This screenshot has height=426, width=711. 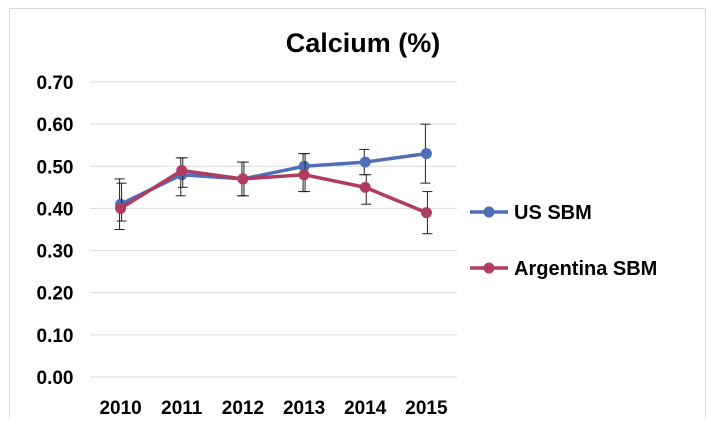 What do you see at coordinates (55, 167) in the screenshot?
I see `y-tick-label: 0.50` at bounding box center [55, 167].